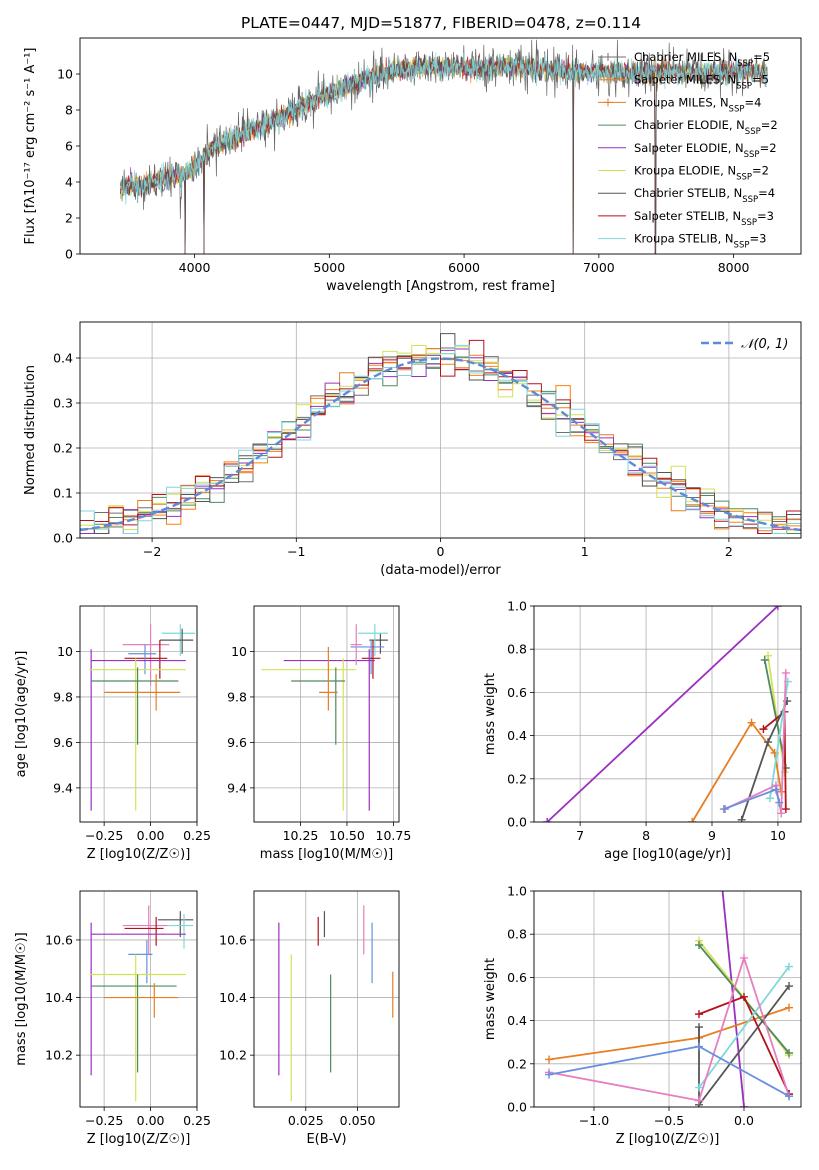 The image size is (819, 1170). Describe the element at coordinates (63, 538) in the screenshot. I see `y-tick-label: 0.0` at that location.